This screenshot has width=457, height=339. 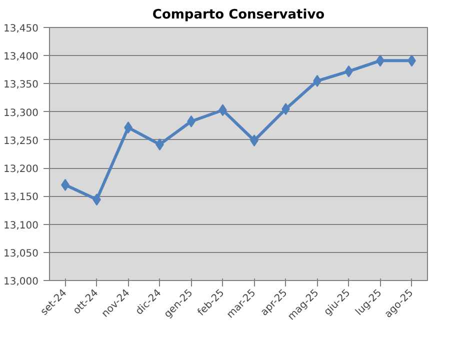 What do you see at coordinates (21, 170) in the screenshot?
I see `y-tick-label: 13,200` at bounding box center [21, 170].